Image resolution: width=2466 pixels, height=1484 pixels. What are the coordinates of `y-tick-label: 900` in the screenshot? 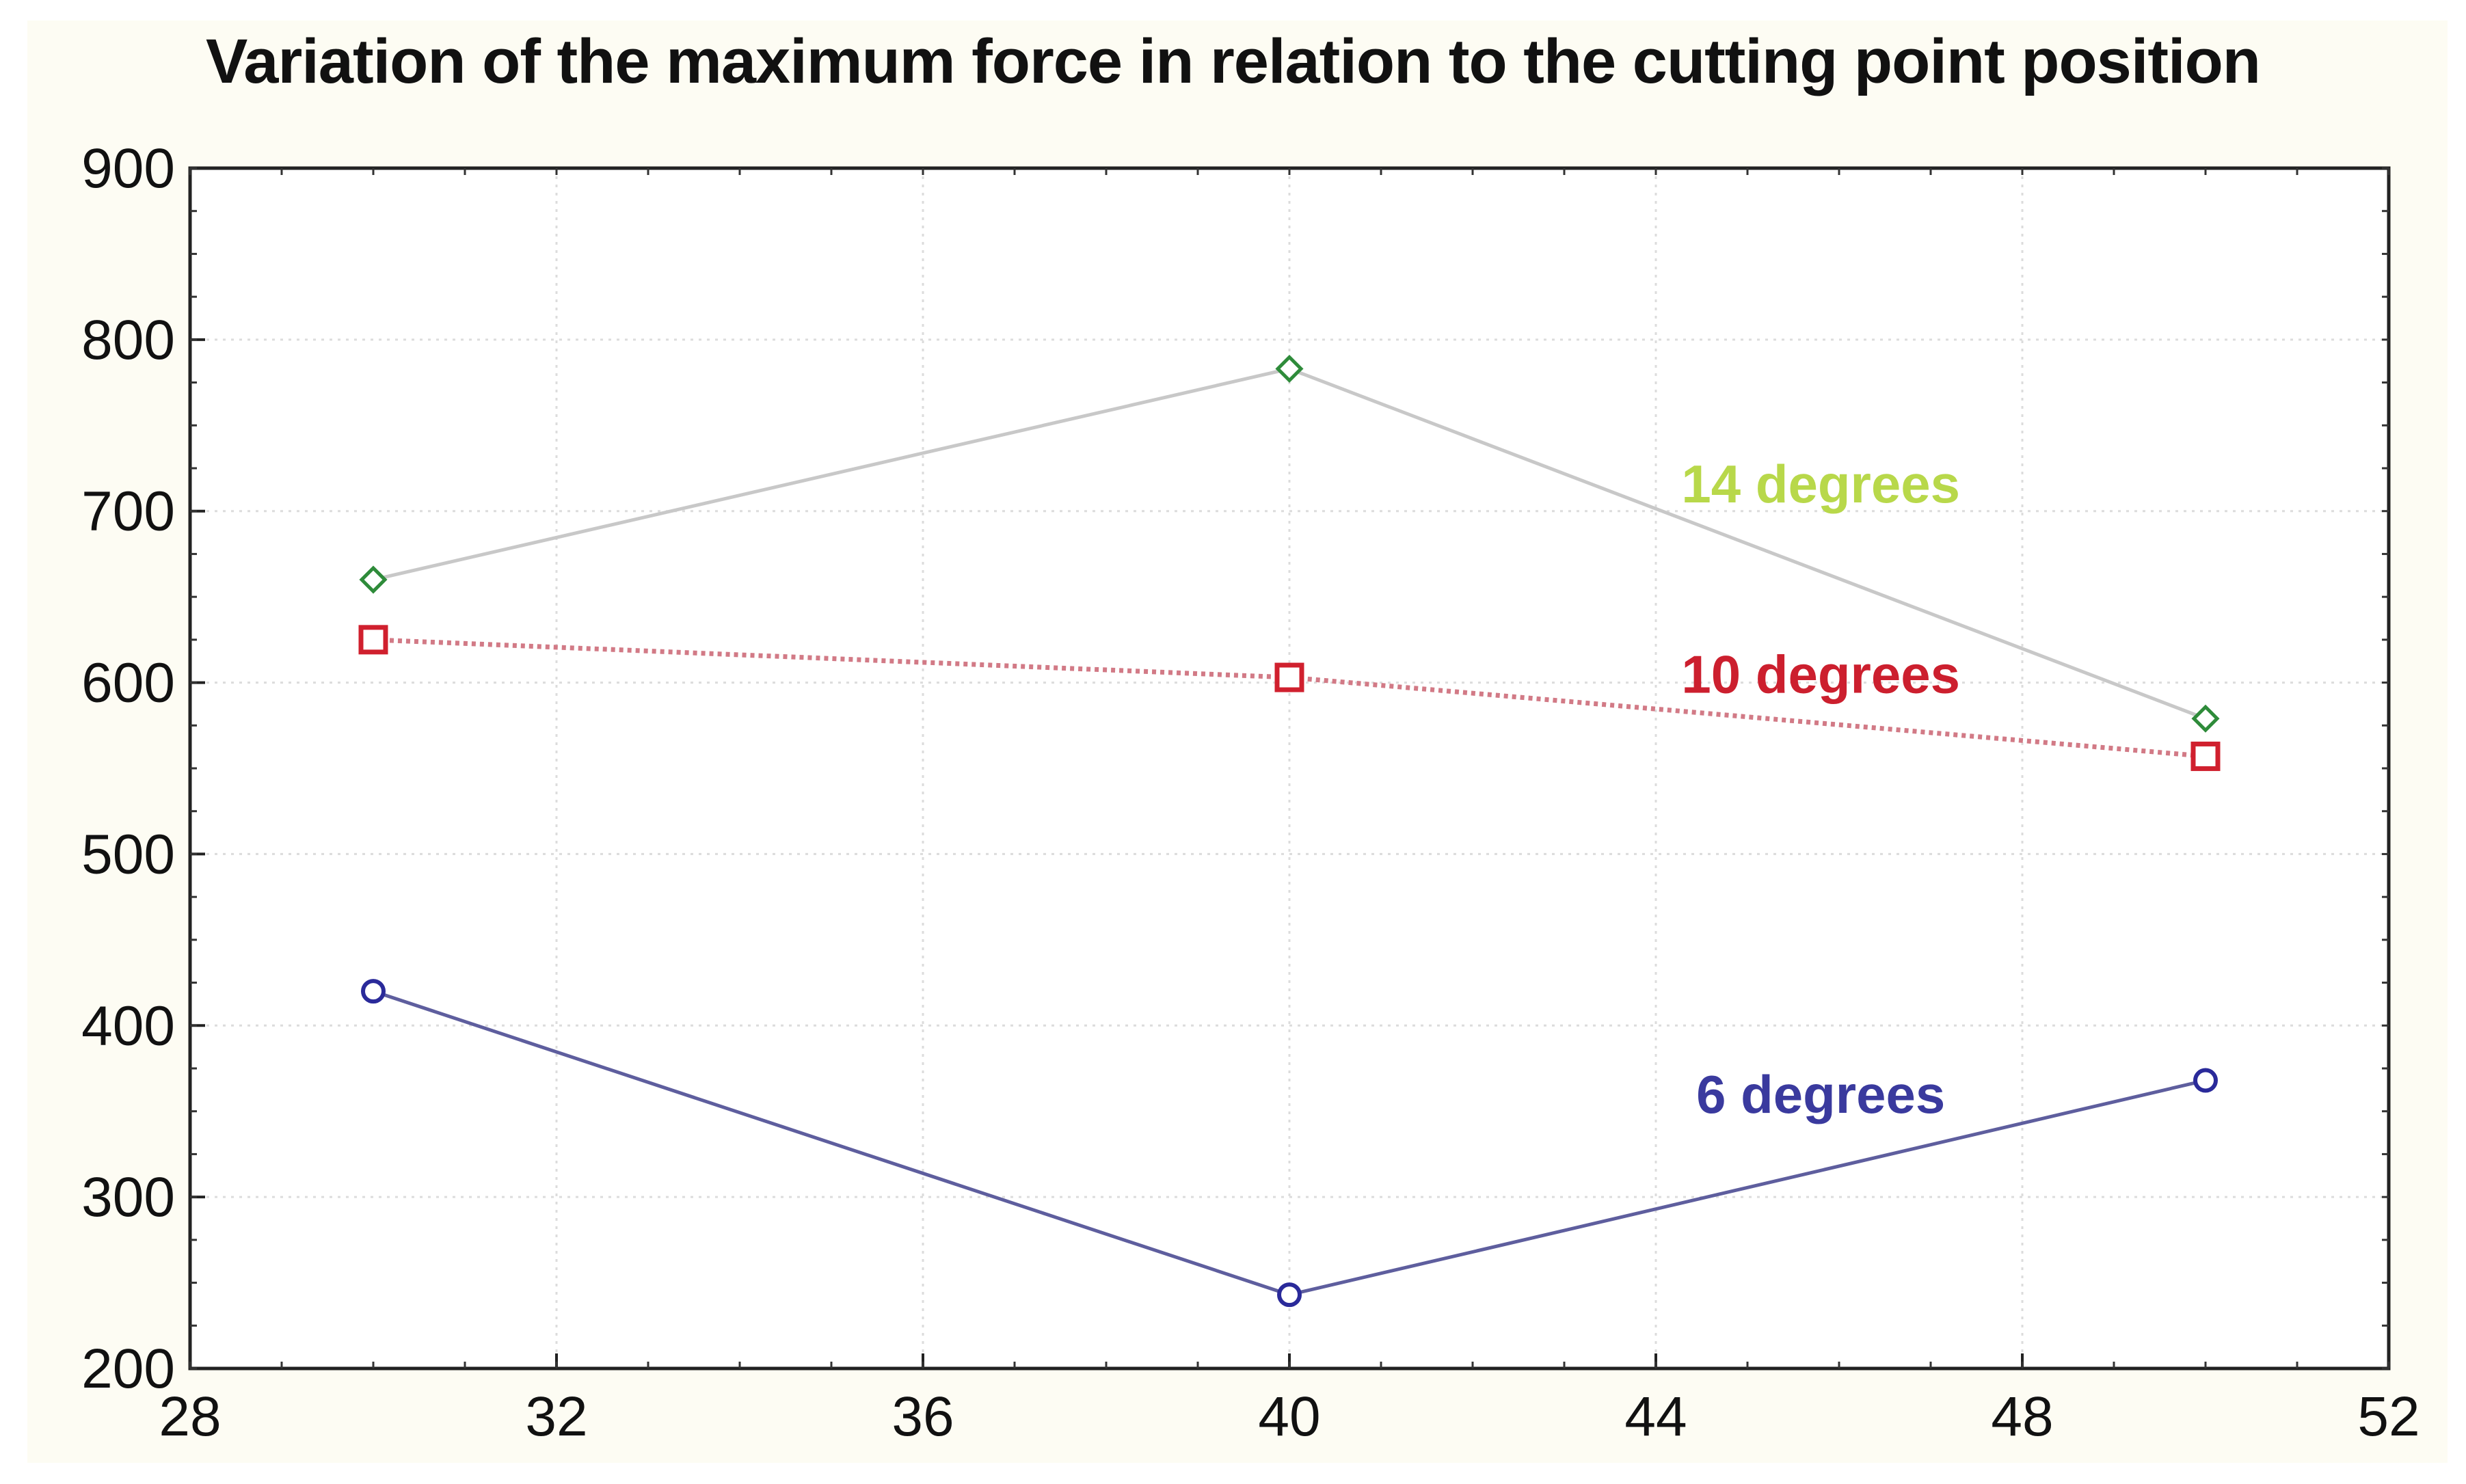 It's located at (128, 168).